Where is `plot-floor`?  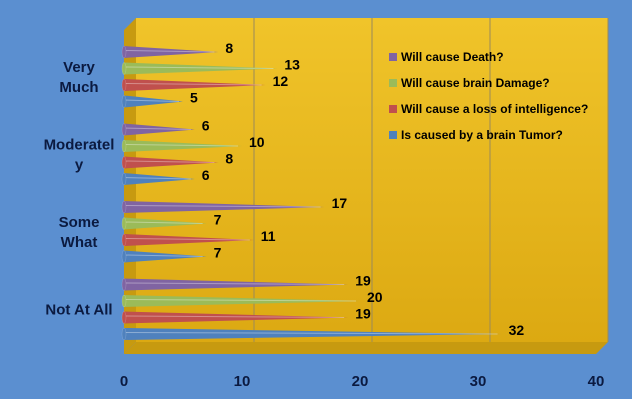
plot-floor is located at coordinates (366, 348).